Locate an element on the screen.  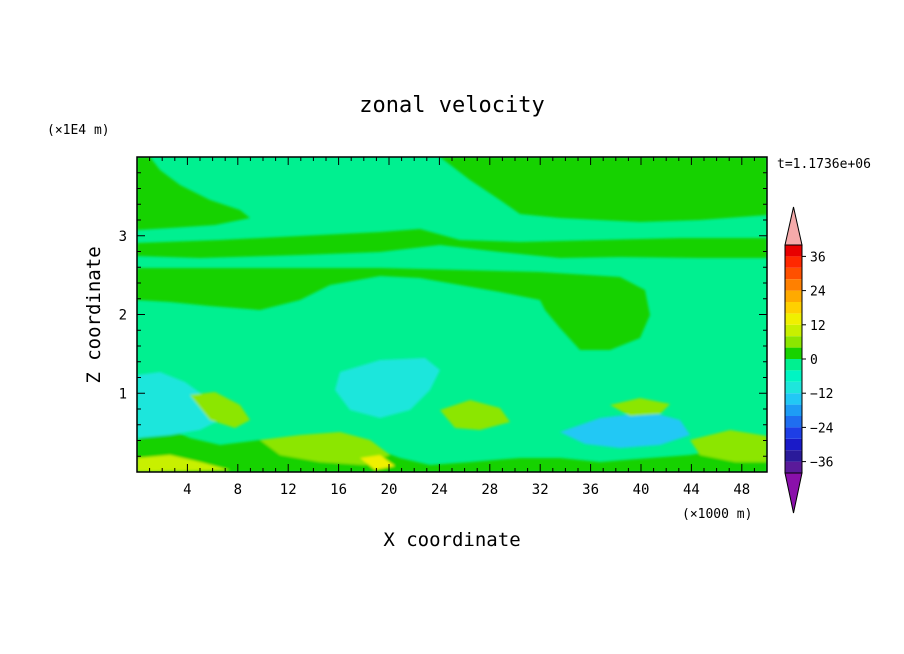
x-unit-label: (×1000 m) is located at coordinates (717, 514).